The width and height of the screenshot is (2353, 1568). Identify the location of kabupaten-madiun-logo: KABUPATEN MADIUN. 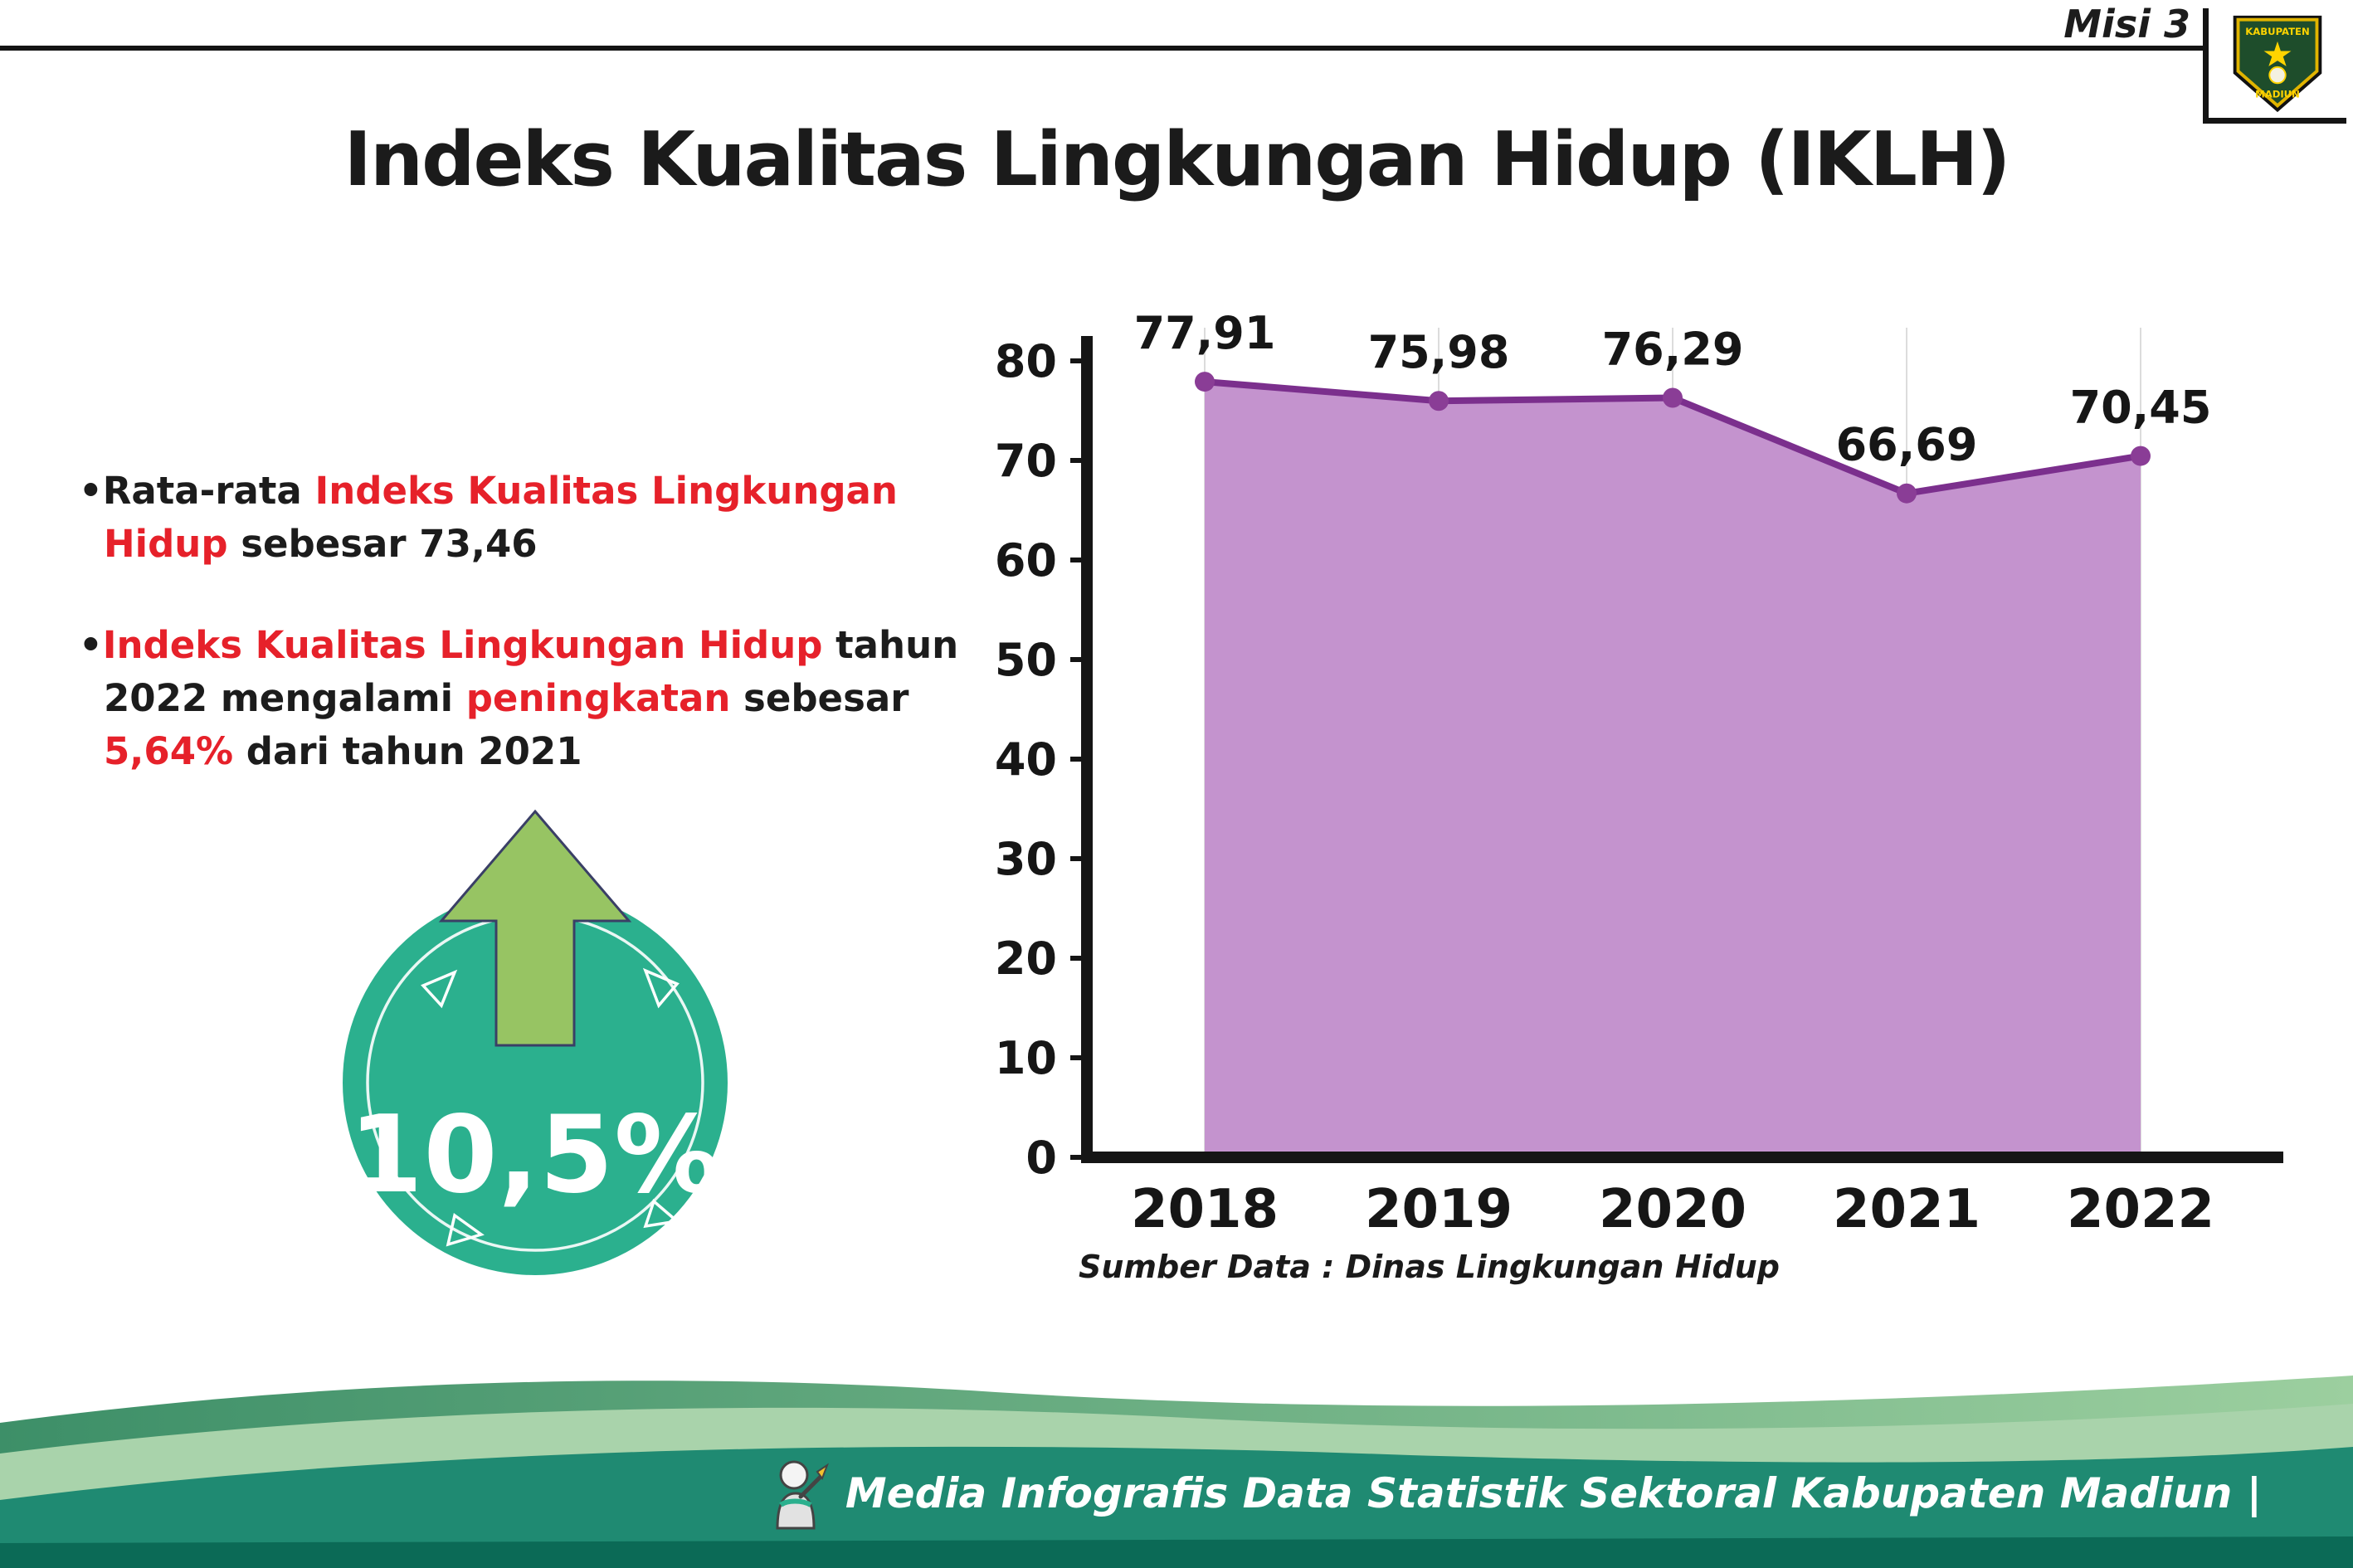
(2274, 66).